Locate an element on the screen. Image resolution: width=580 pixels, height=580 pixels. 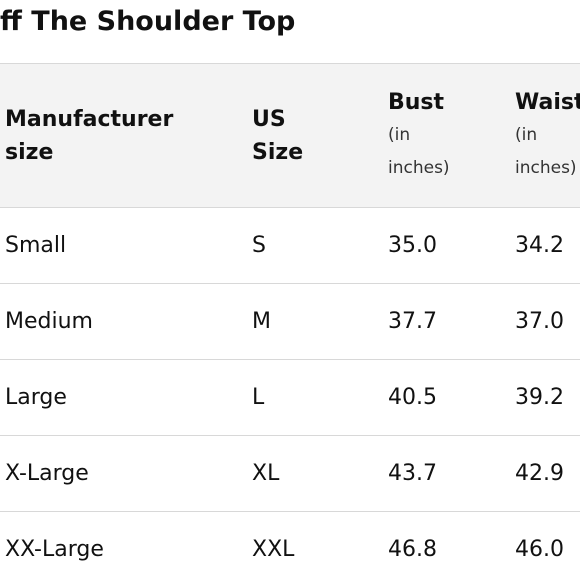
table-cell: XXL is located at coordinates (273, 549).